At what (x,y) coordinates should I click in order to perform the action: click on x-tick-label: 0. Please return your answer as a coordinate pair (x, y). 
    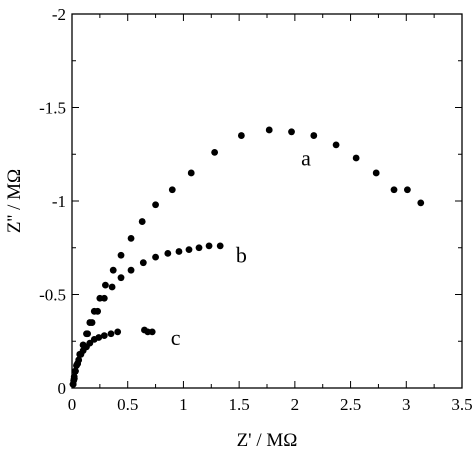
    Looking at the image, I should click on (72, 404).